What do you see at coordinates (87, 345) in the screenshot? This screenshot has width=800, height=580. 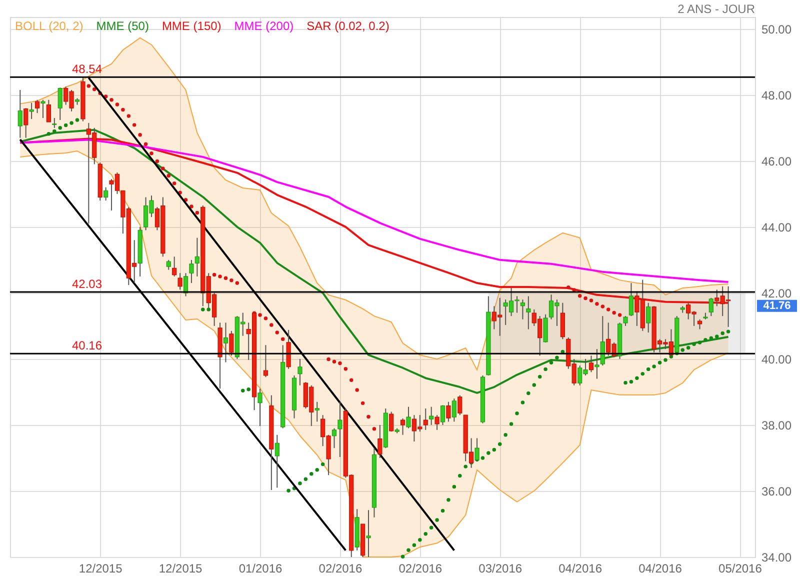 I see `ref-line-label: 40.16` at bounding box center [87, 345].